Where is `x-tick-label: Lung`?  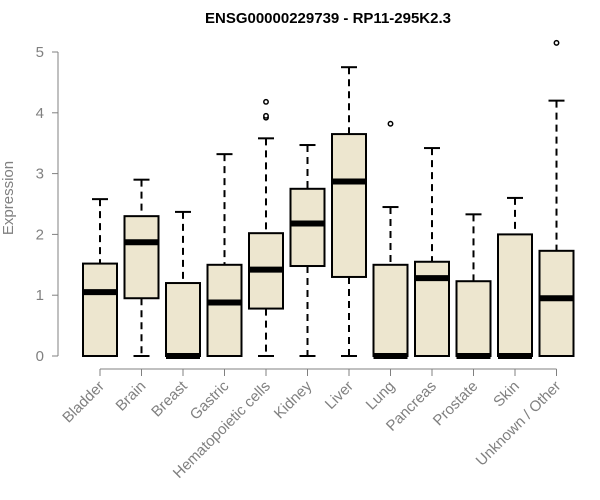 x-tick-label: Lung is located at coordinates (381, 396).